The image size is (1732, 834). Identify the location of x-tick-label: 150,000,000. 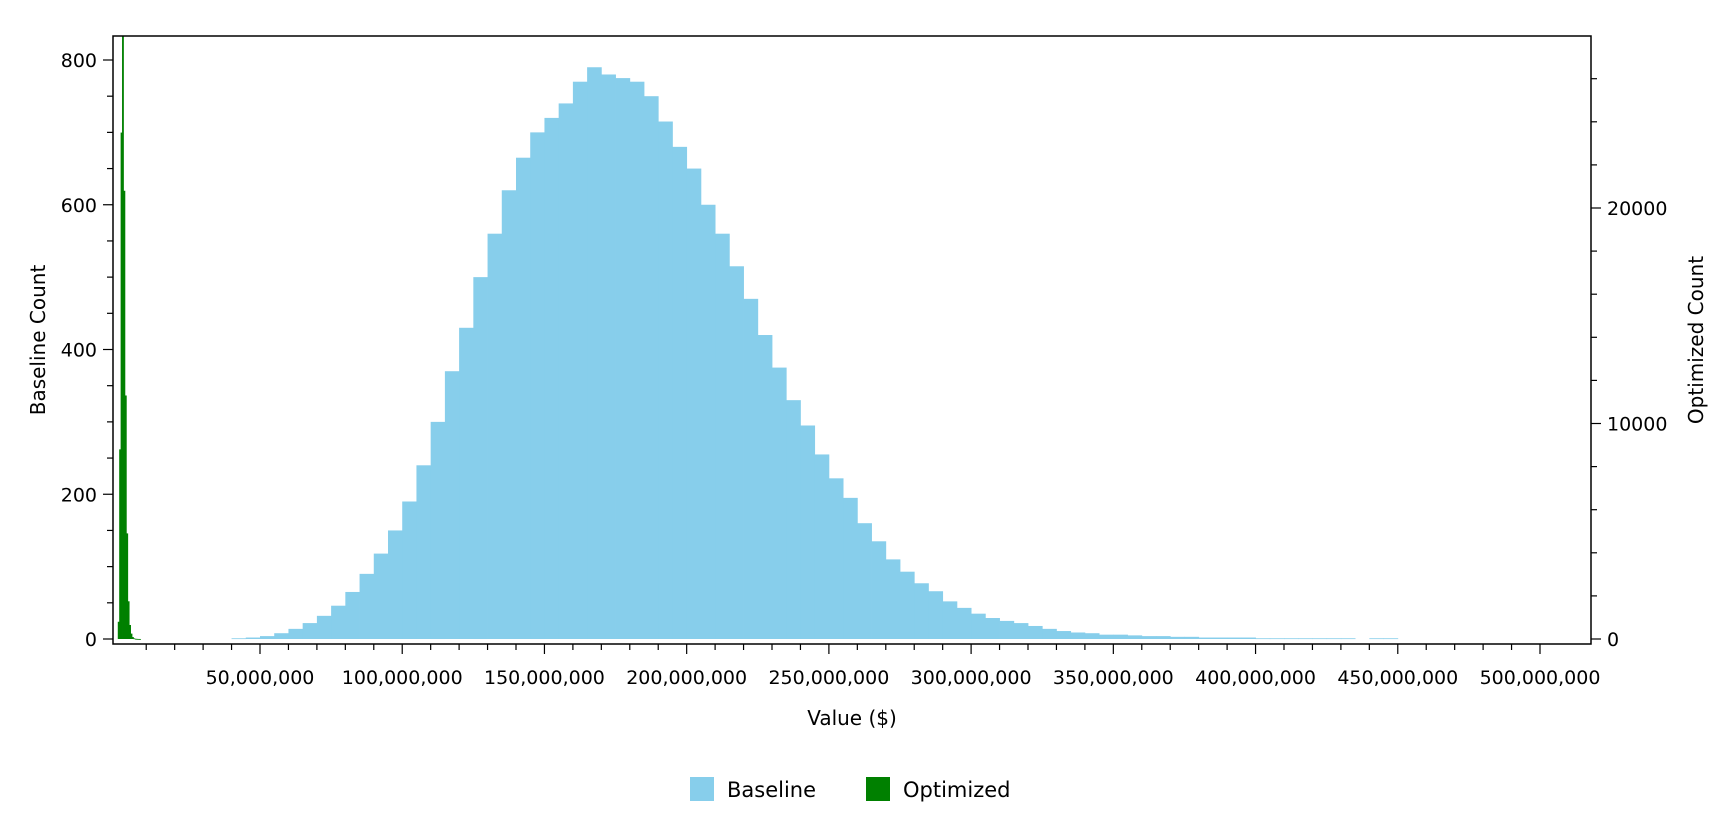
(544, 678).